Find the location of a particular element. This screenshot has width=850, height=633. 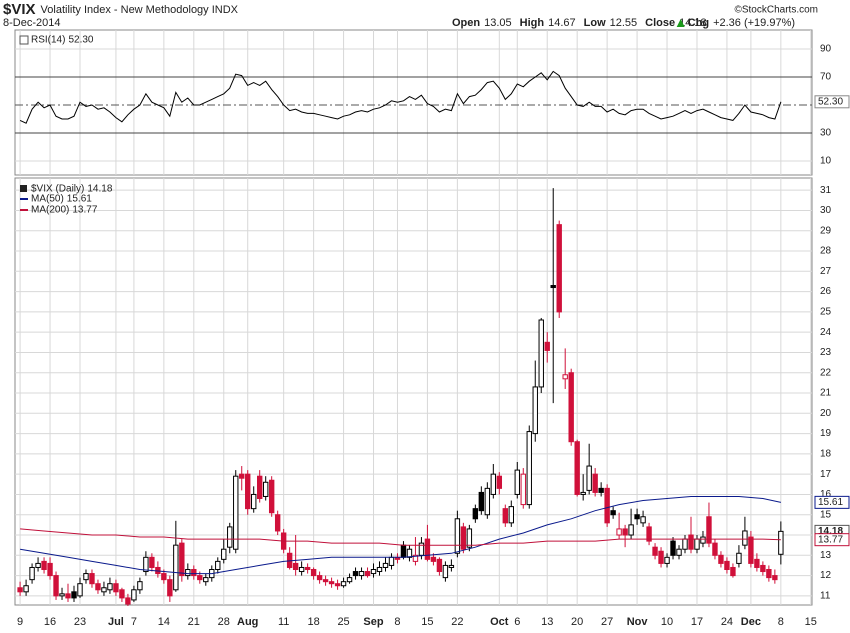

x-tick-label: 24 is located at coordinates (727, 622).